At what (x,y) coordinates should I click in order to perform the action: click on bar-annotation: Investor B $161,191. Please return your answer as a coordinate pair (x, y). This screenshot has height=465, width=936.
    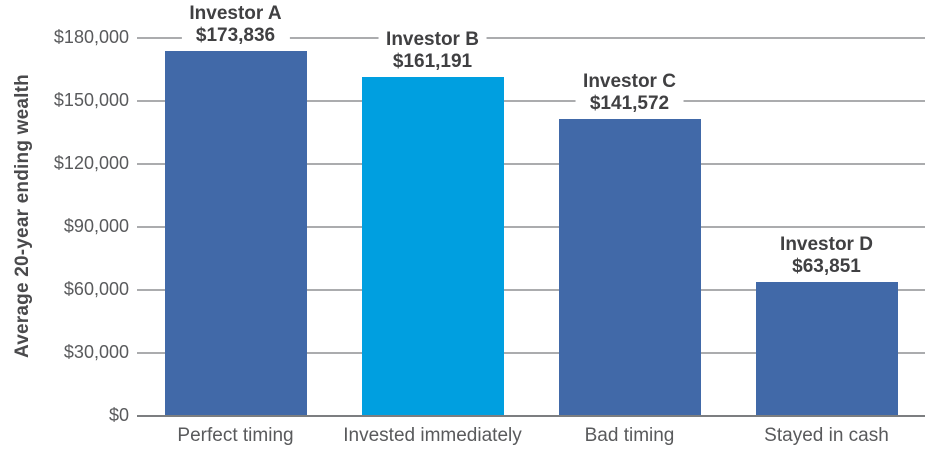
    Looking at the image, I should click on (432, 51).